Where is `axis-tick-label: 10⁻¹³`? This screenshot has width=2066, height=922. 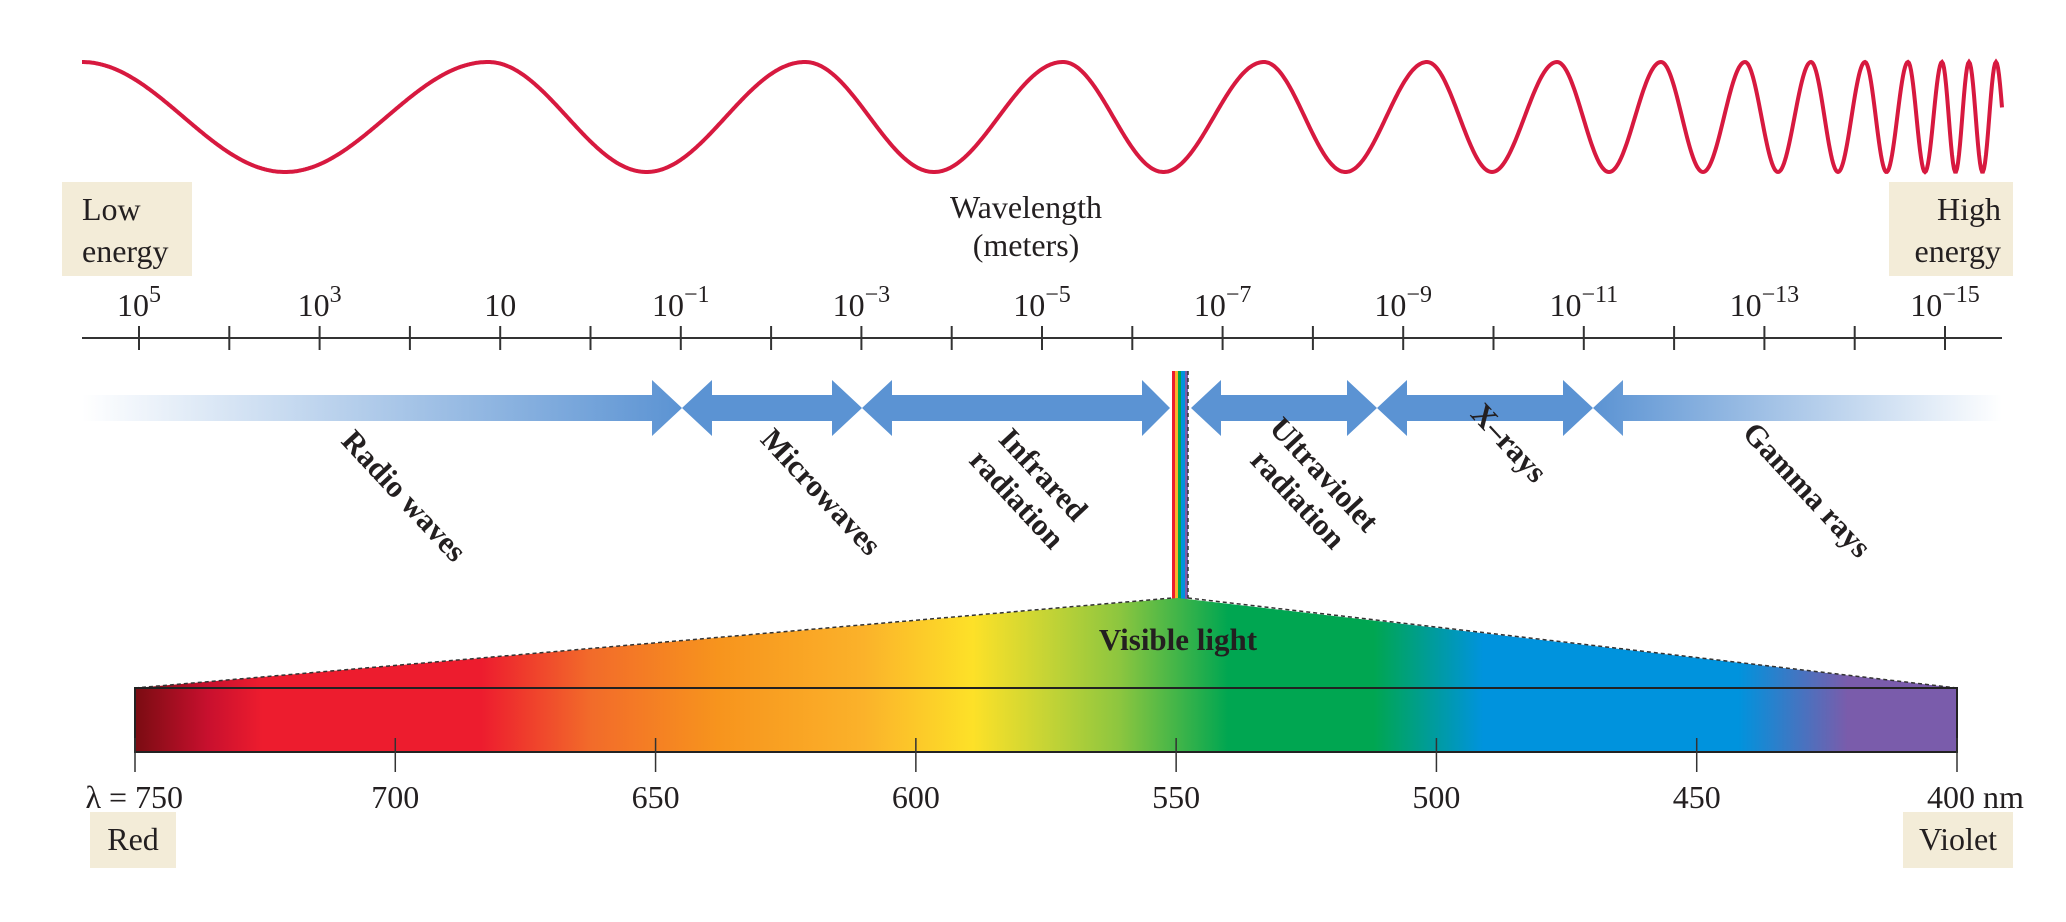 axis-tick-label: 10⁻¹³ is located at coordinates (1765, 302).